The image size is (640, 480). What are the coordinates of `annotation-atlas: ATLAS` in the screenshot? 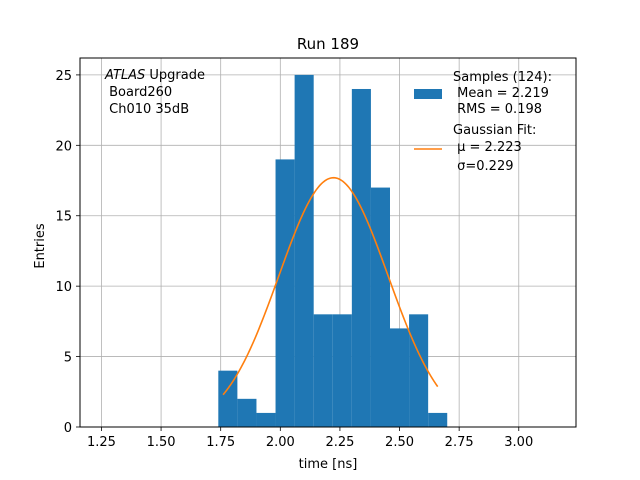 It's located at (124, 75).